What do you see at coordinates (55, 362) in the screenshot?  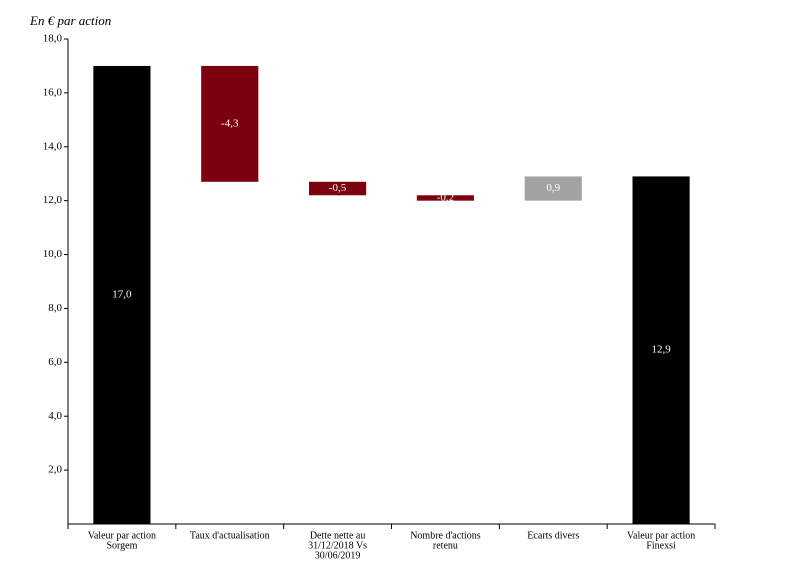 I see `y-tick-label: 6,0` at bounding box center [55, 362].